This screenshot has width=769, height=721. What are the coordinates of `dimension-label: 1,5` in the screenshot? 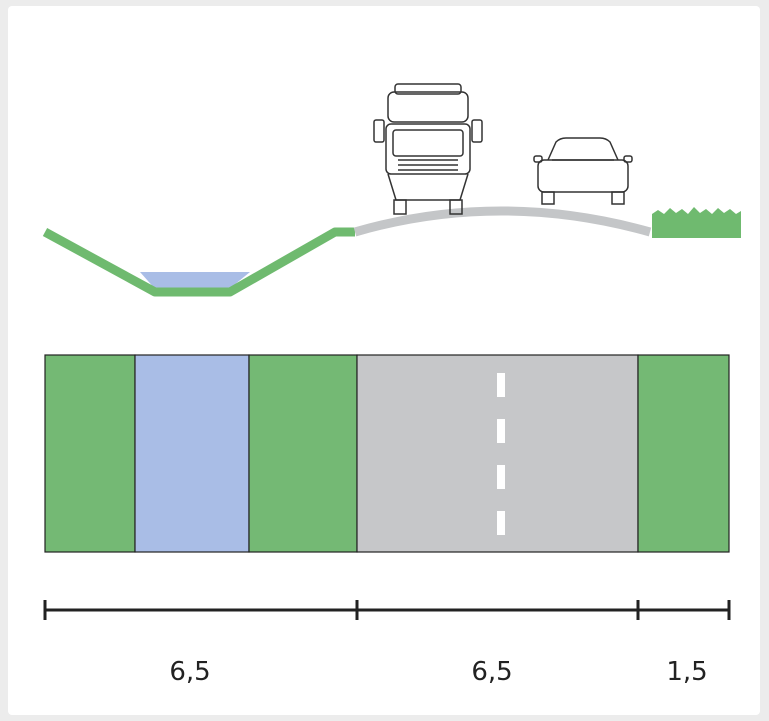 It's located at (686, 672).